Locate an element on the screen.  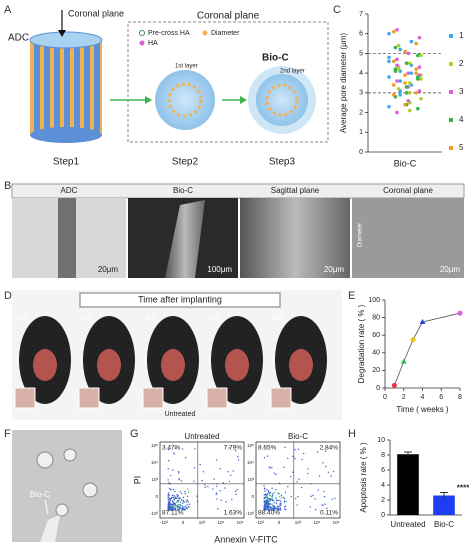
y-axis-label: Average pore diameter (μm) is located at coordinates (343, 83).